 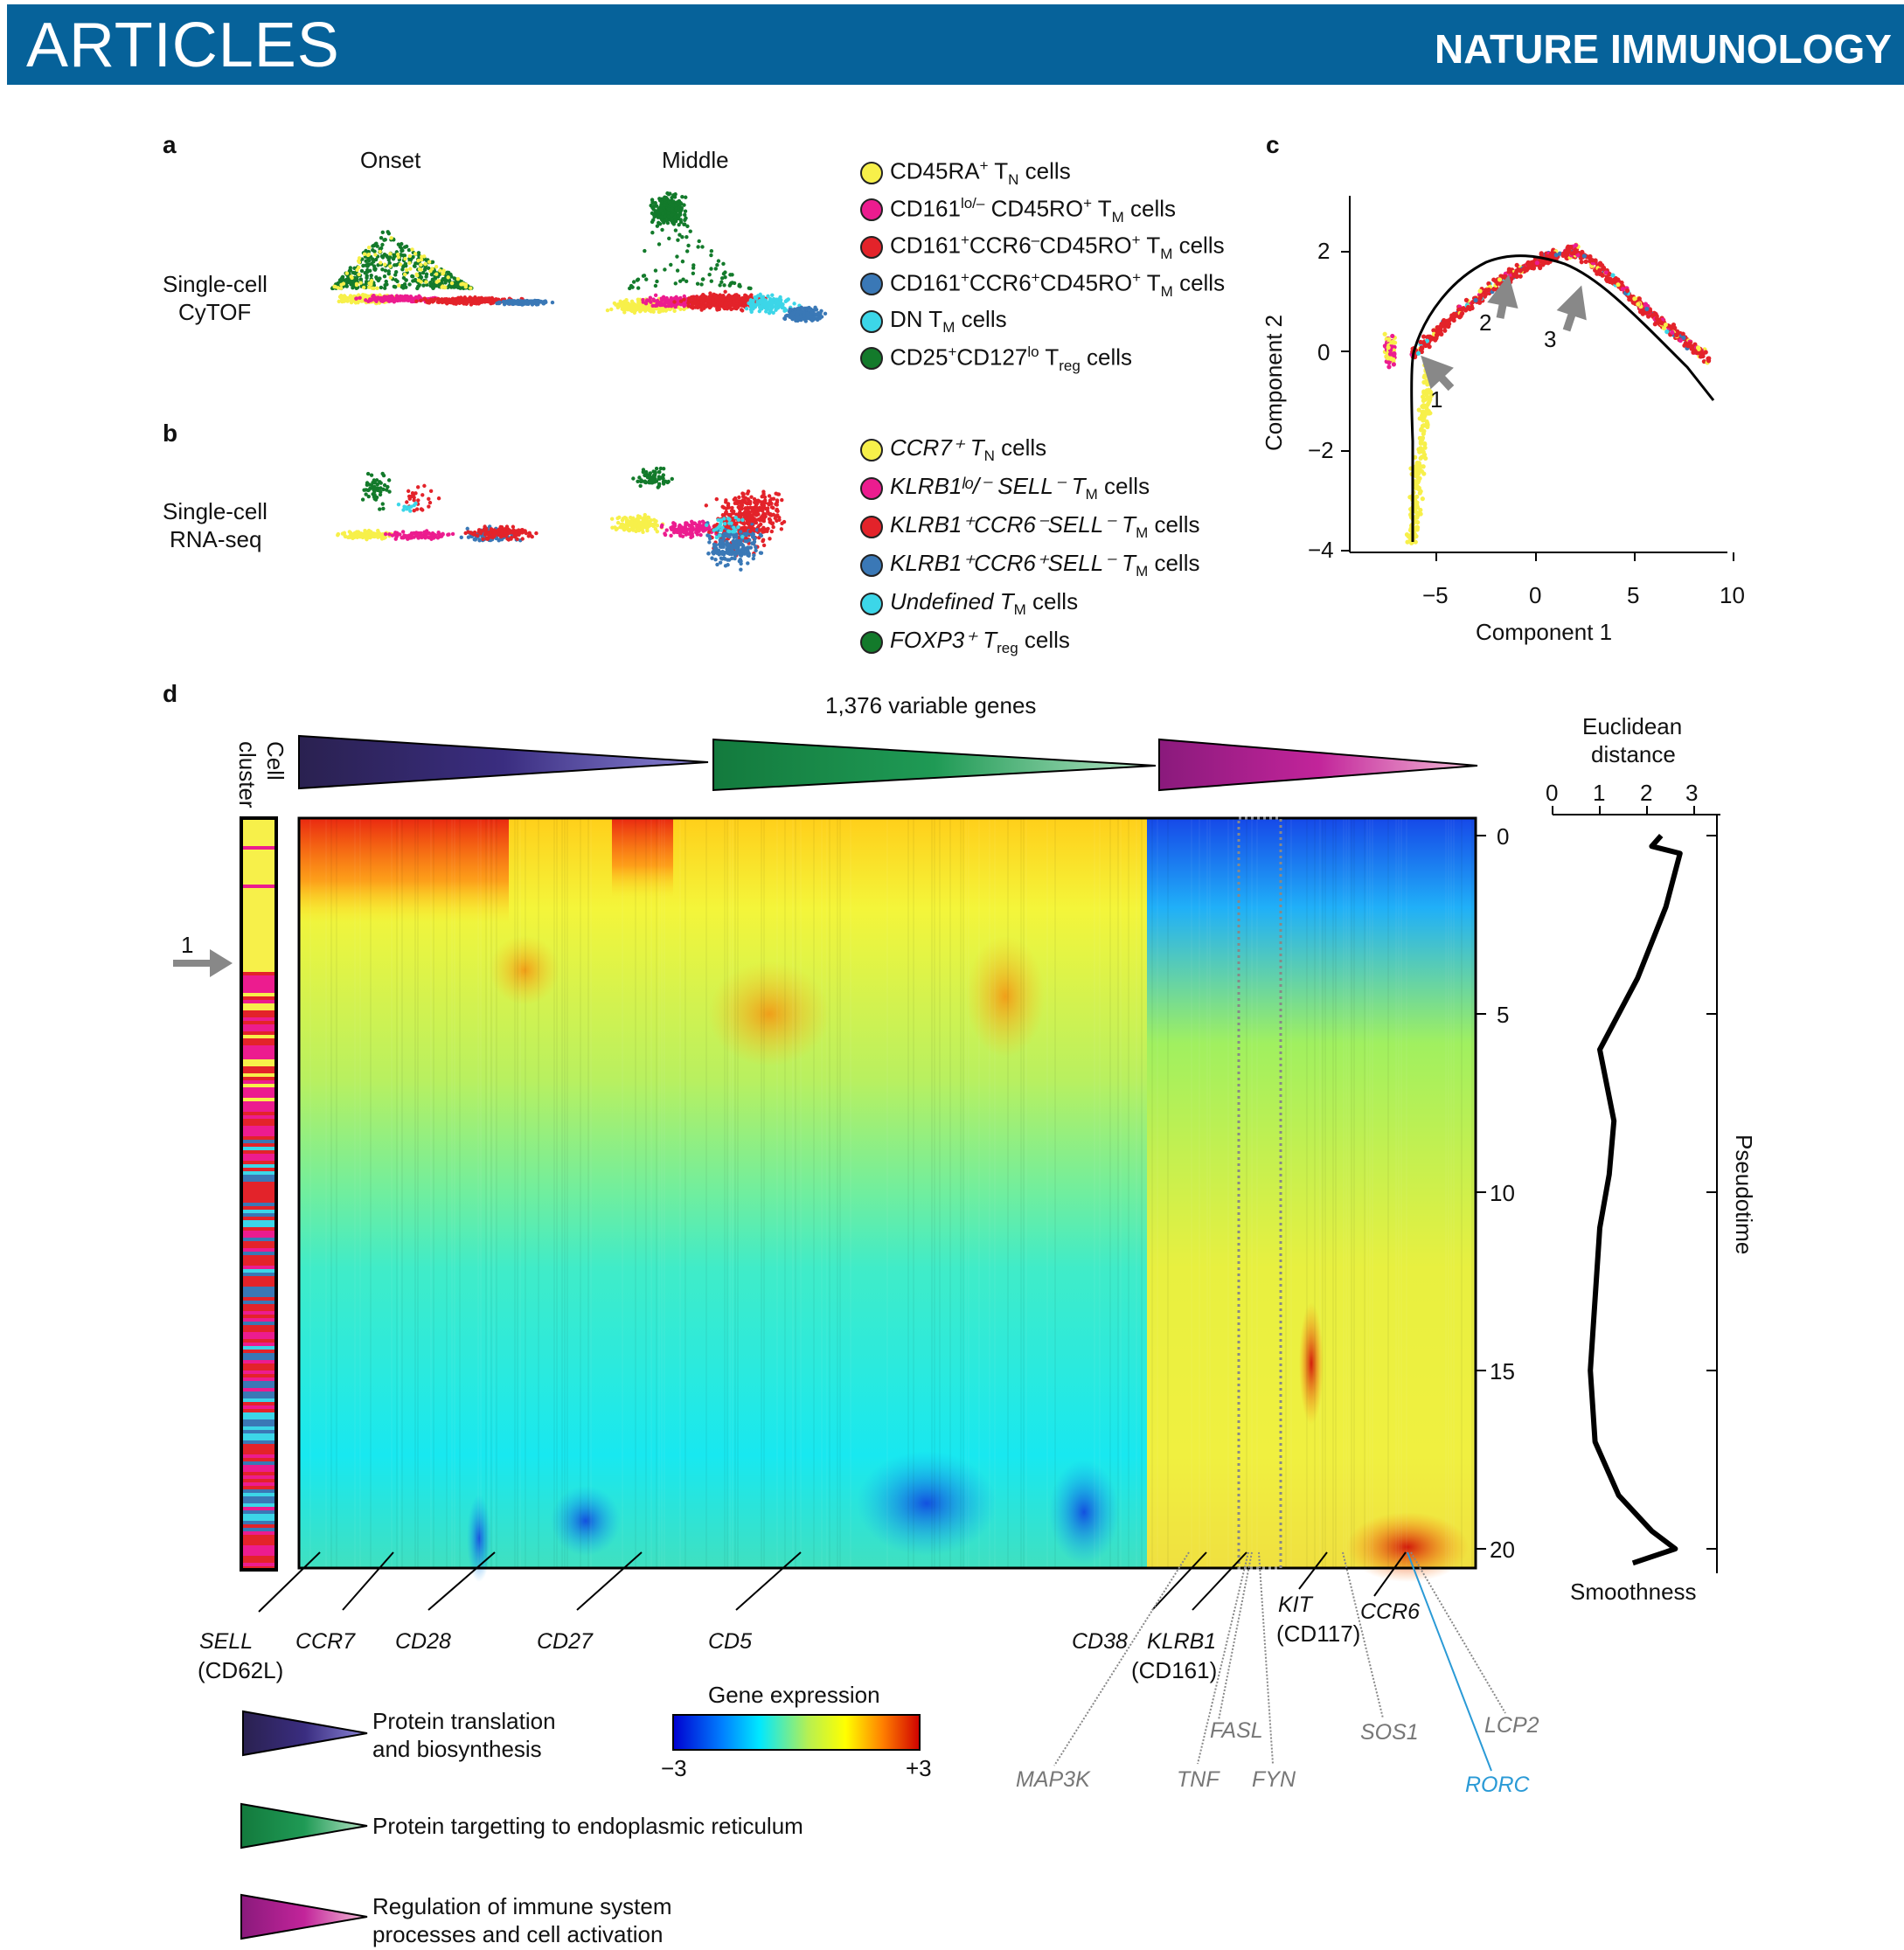 I want to click on legend-label: CD45RA+ TN cells, so click(x=980, y=173).